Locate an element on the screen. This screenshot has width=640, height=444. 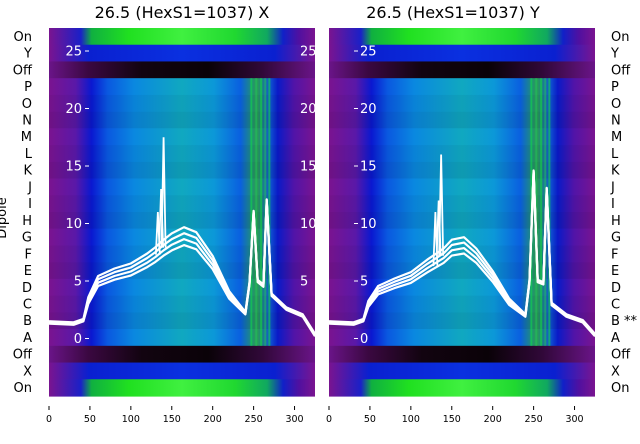
dipole-label: N is located at coordinates (616, 121).